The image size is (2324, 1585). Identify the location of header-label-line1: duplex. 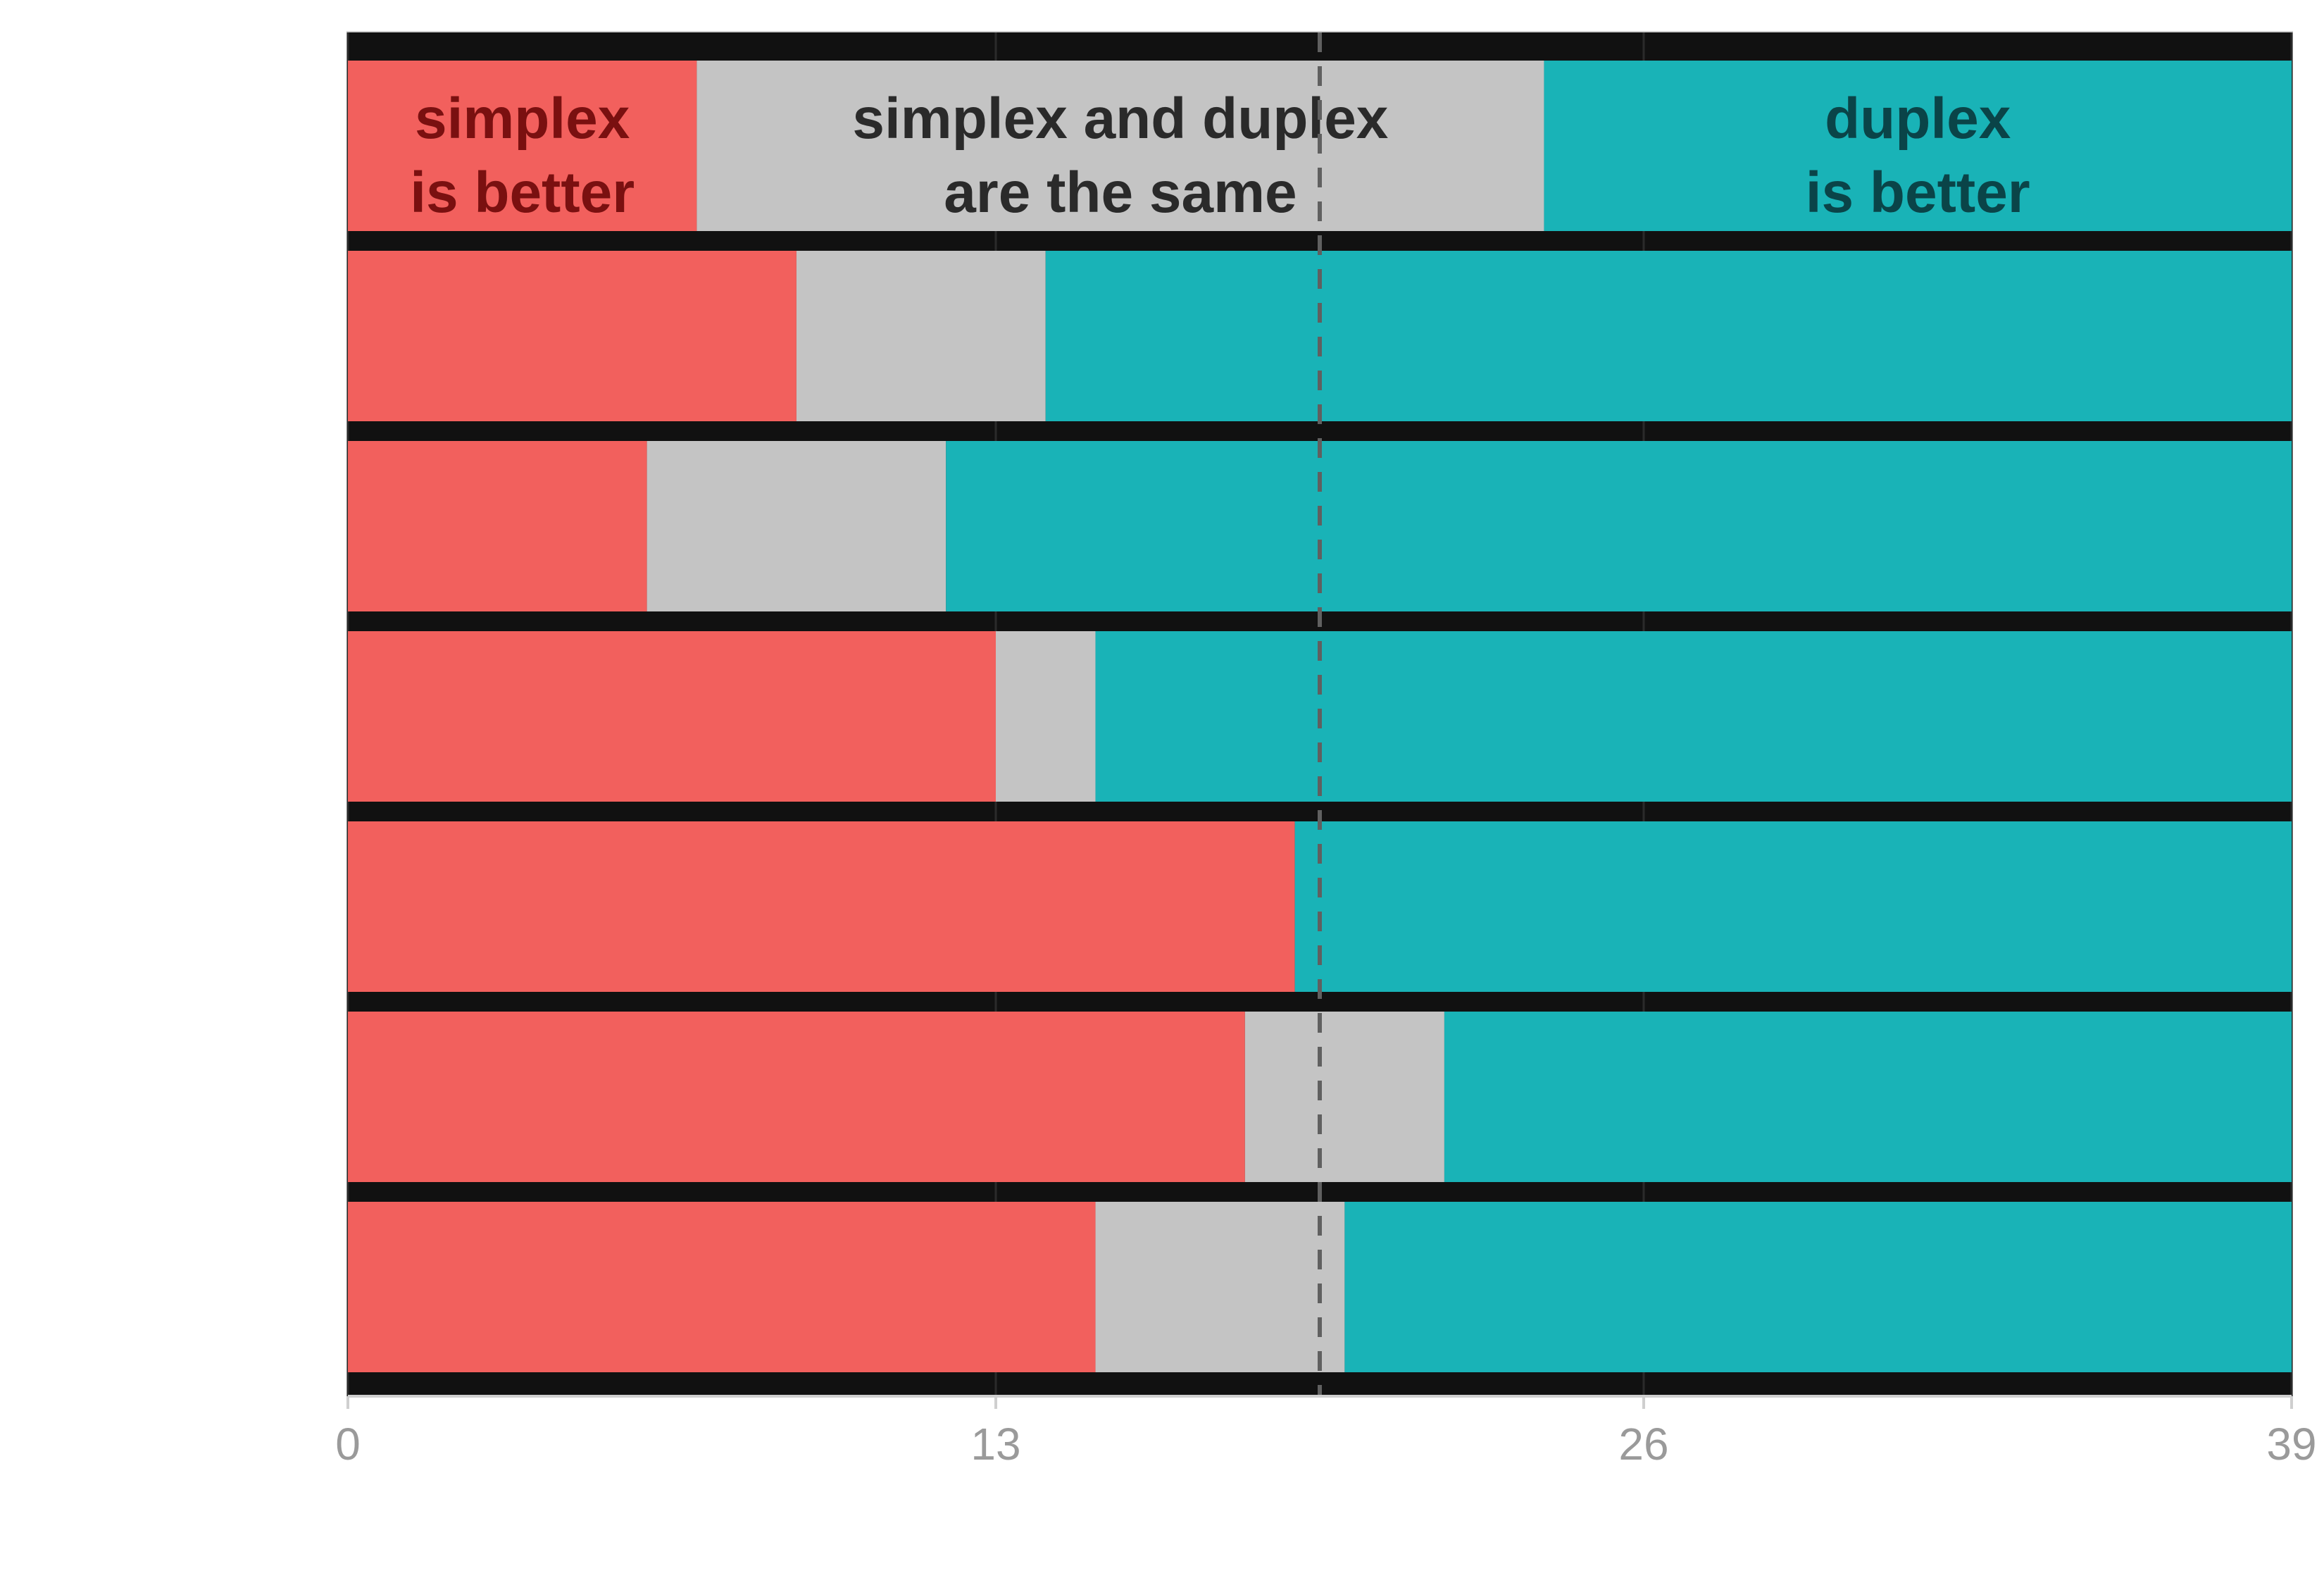
(1918, 119).